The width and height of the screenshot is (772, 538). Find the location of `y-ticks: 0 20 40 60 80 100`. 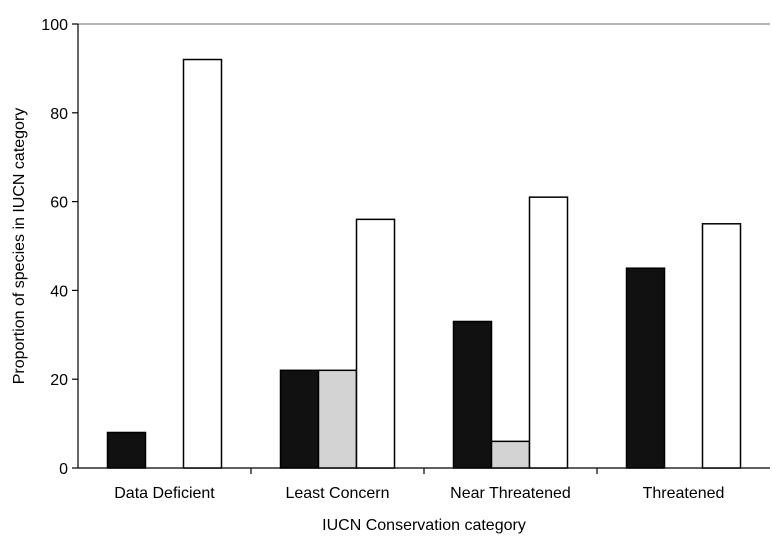

y-ticks: 0 20 40 60 80 100 is located at coordinates (59, 247).